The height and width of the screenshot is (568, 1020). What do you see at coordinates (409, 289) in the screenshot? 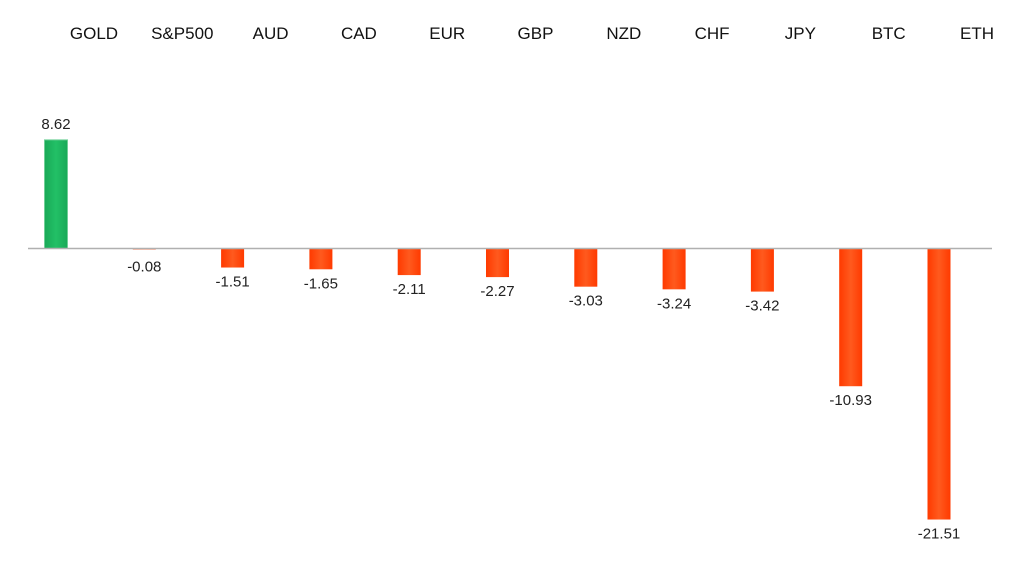
I see `value-label-eur: -2.11` at bounding box center [409, 289].